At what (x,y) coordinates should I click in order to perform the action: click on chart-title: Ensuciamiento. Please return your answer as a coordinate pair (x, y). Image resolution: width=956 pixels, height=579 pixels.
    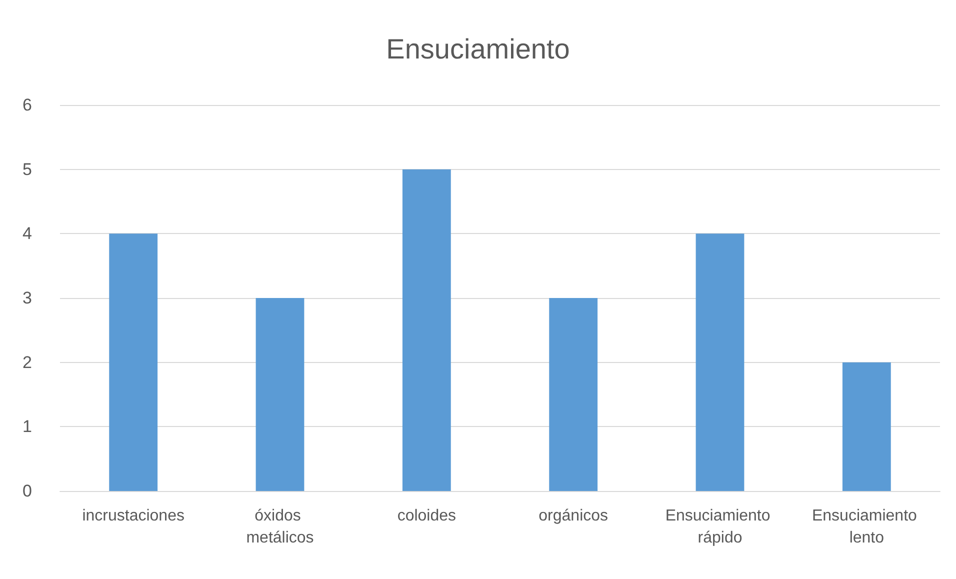
    Looking at the image, I should click on (478, 49).